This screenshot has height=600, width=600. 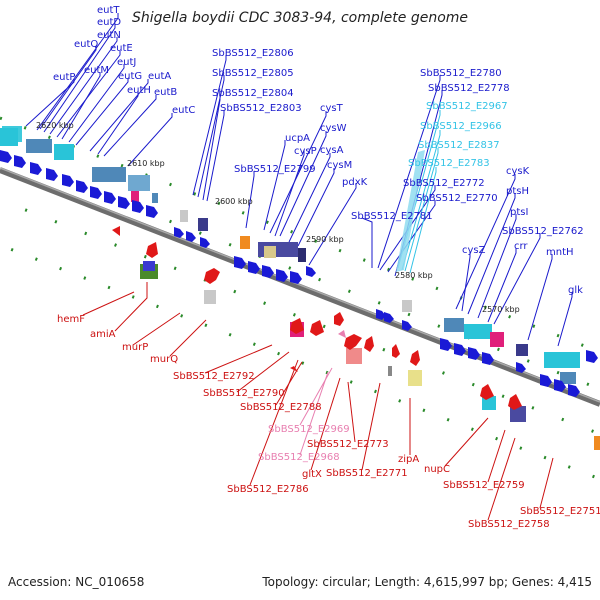 I want to click on gene-label-e2781: SbBS512_E2781, so click(x=392, y=216).